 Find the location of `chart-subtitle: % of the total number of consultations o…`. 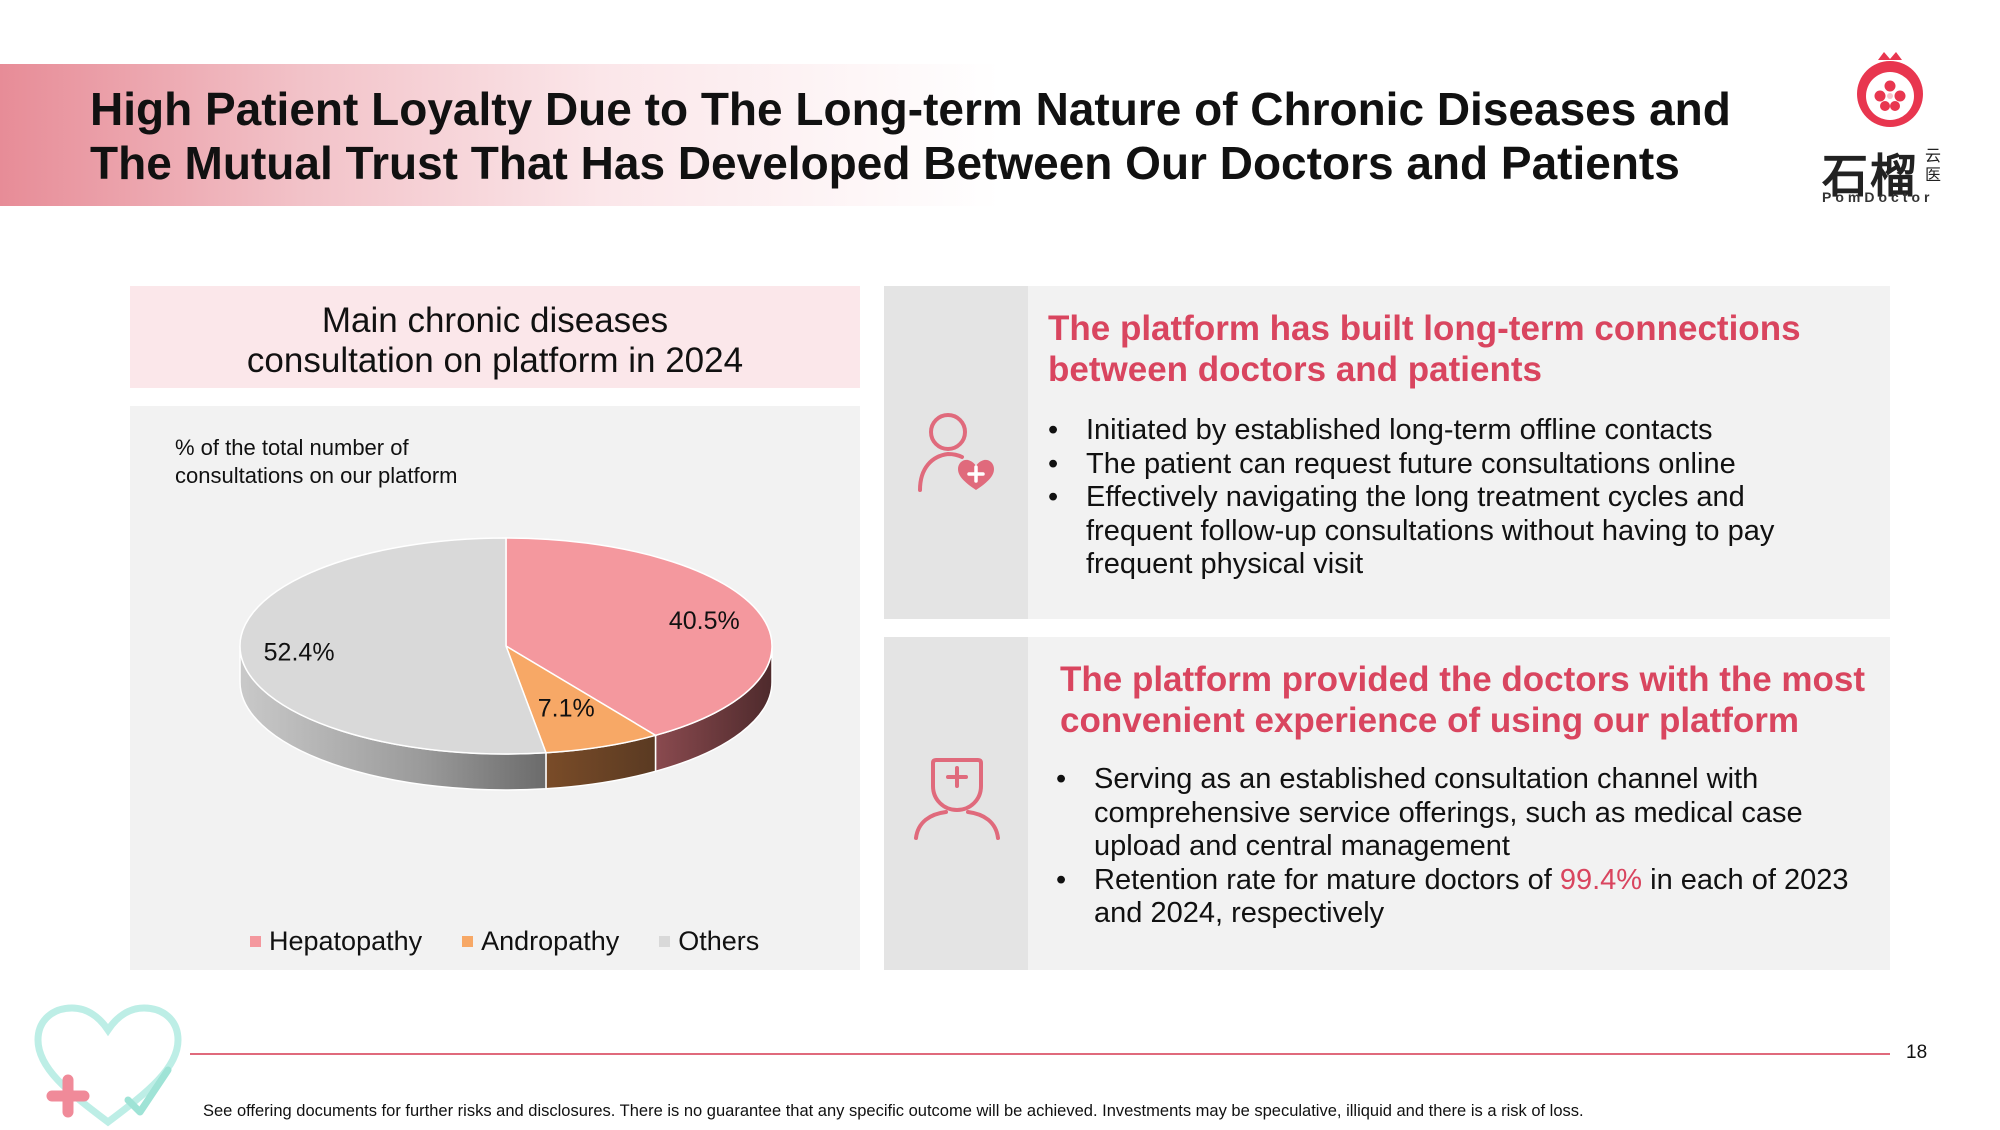

chart-subtitle: % of the total number of consultations o… is located at coordinates (316, 462).